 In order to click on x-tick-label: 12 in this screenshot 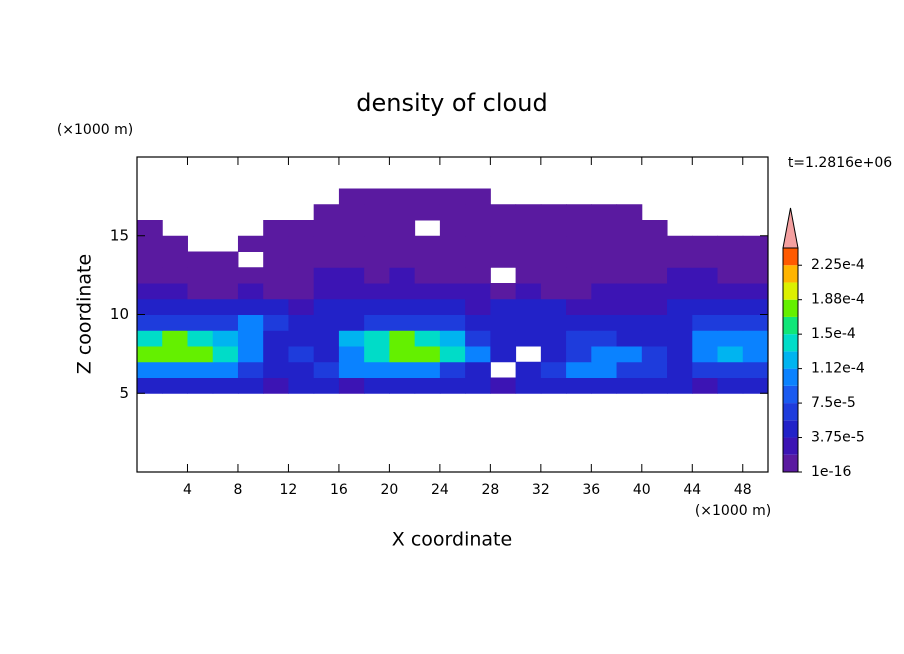, I will do `click(289, 490)`.